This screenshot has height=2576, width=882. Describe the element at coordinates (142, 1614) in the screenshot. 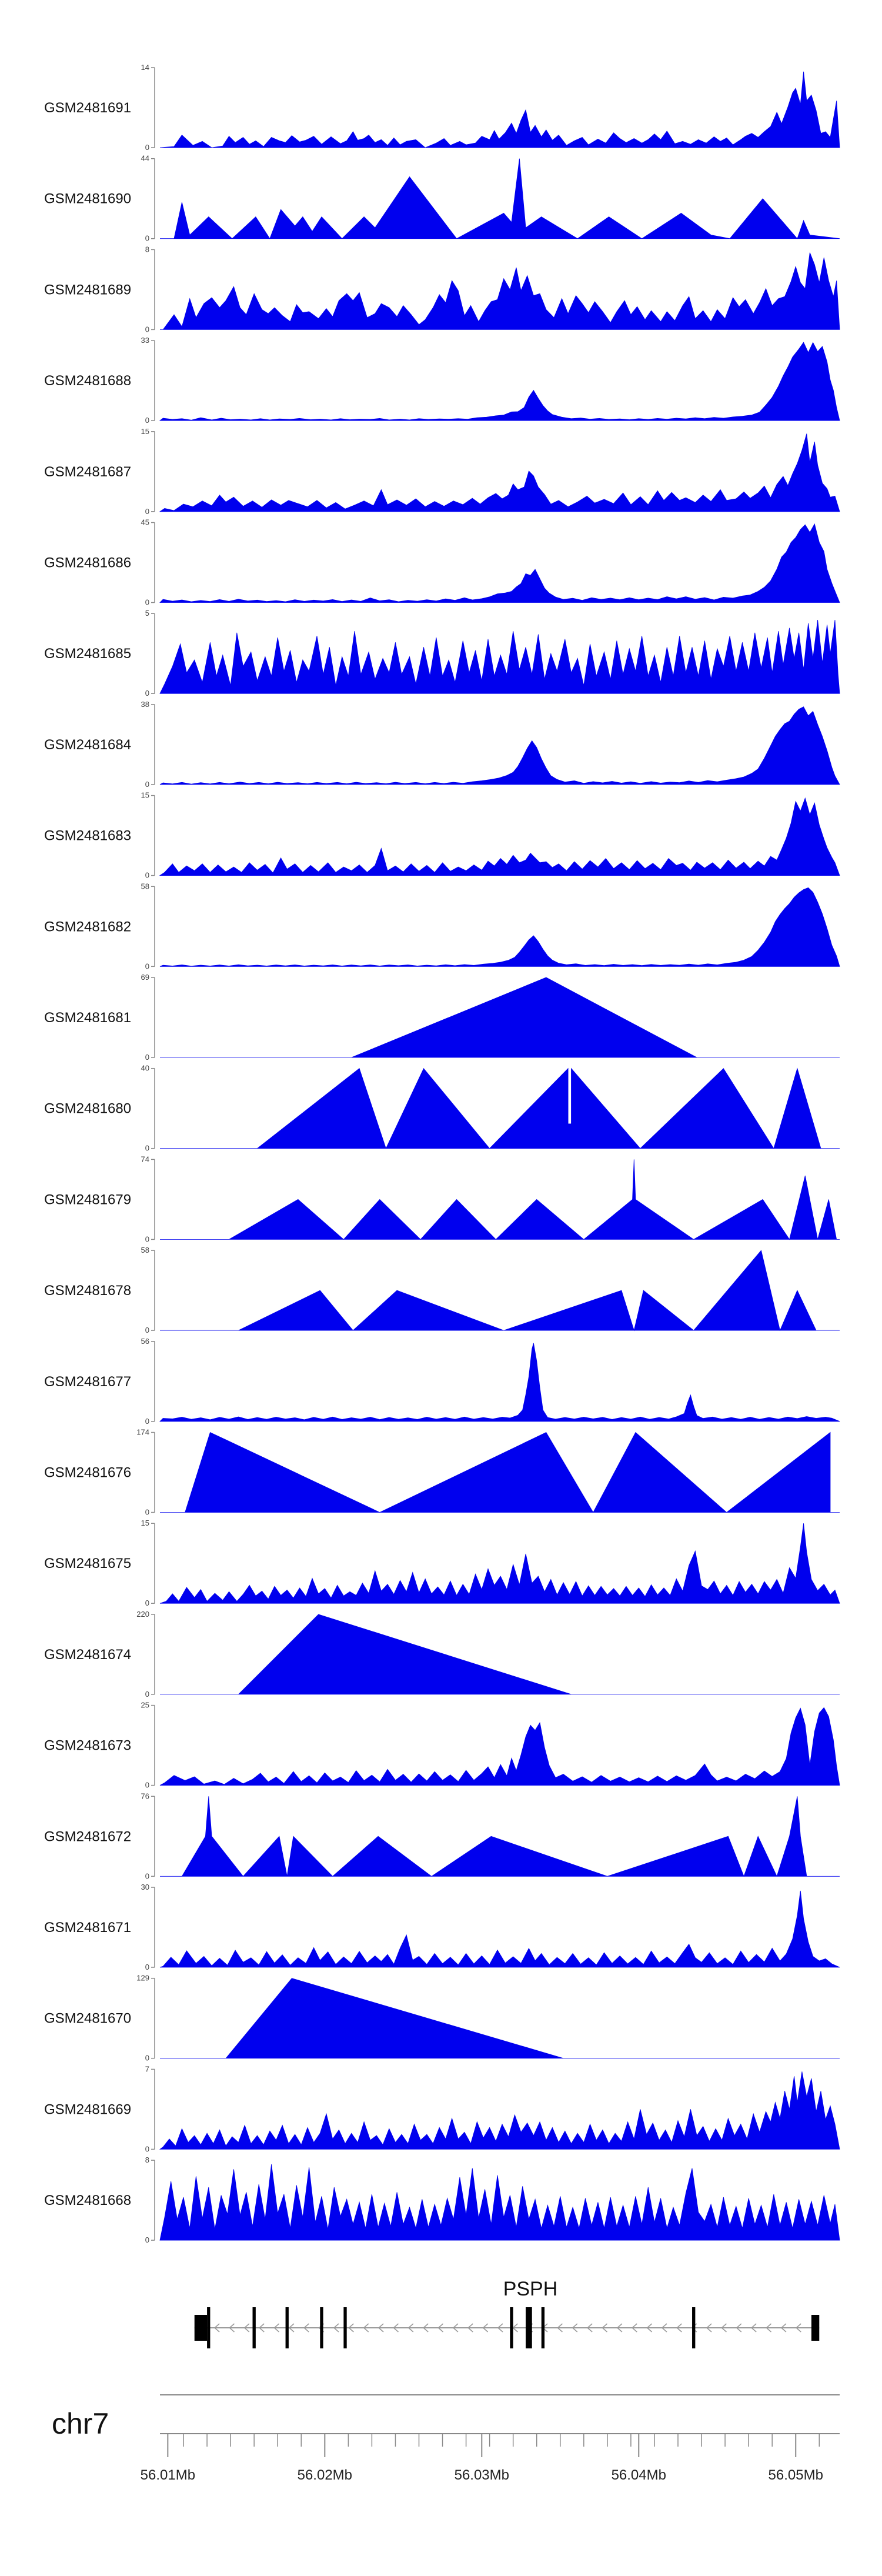

I see `y-tick-max-label: 220` at that location.